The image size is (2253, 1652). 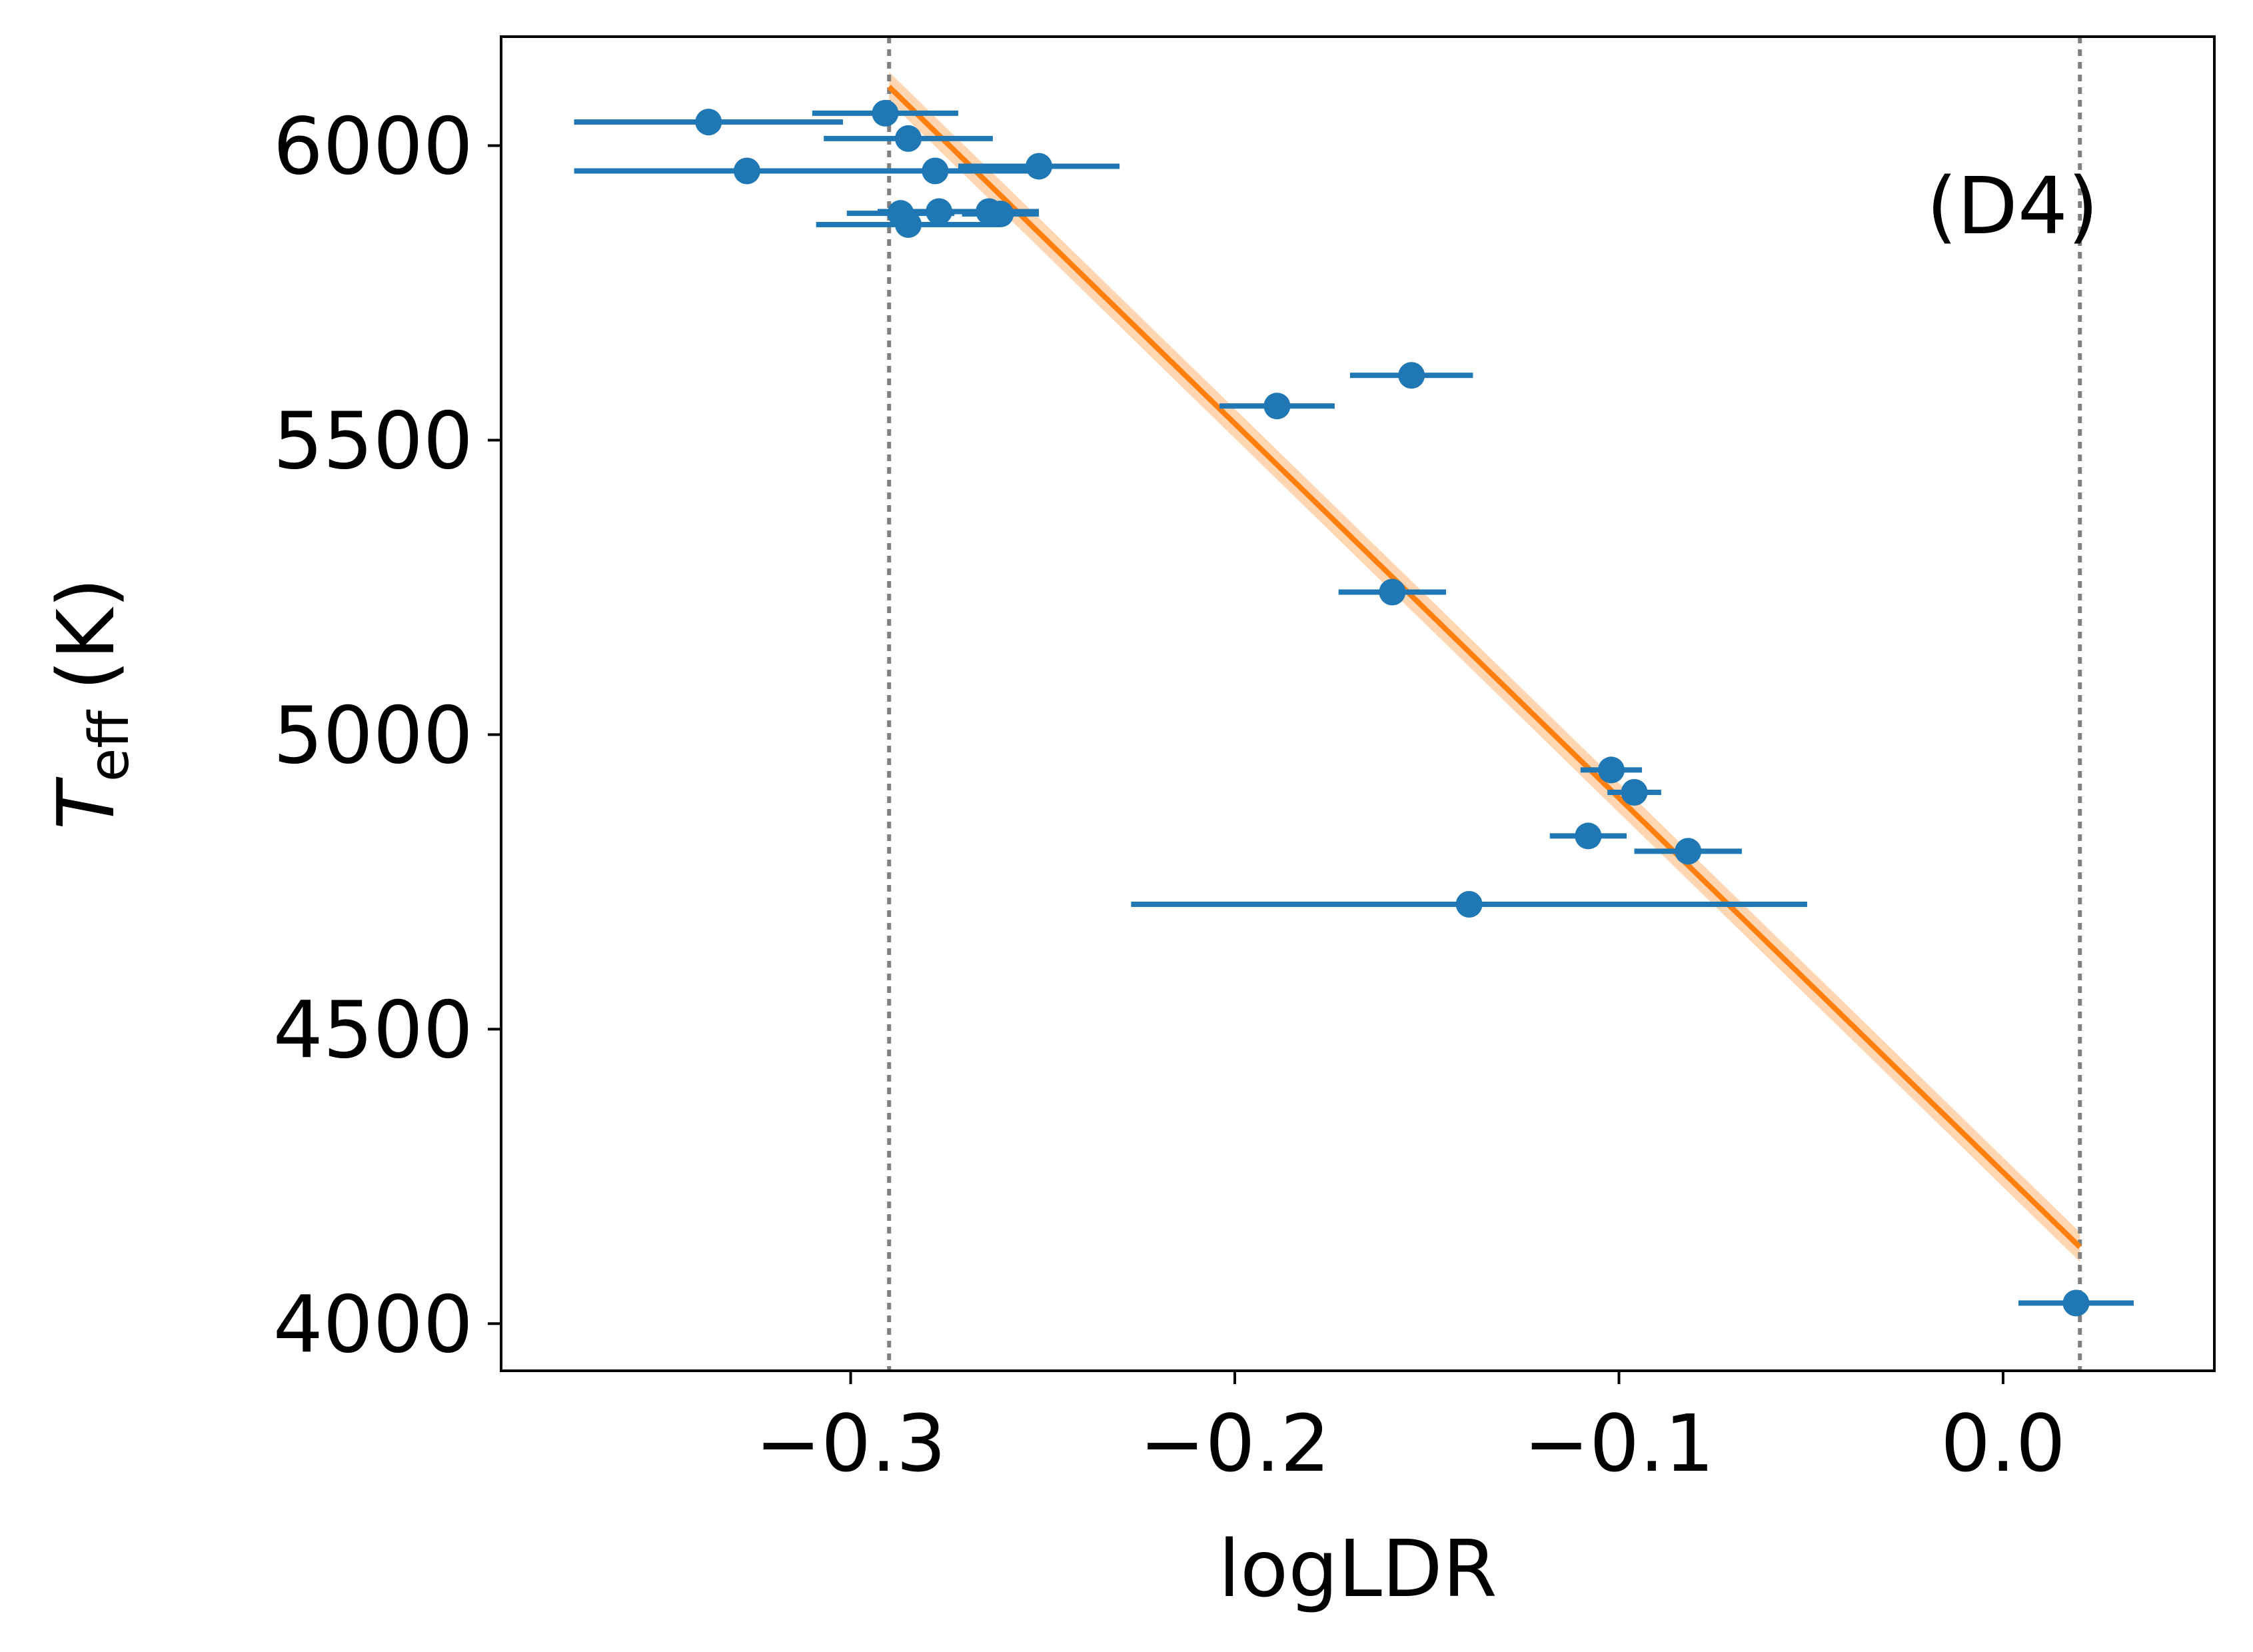 What do you see at coordinates (2003, 1443) in the screenshot?
I see `x-tick-label-3: 0.0` at bounding box center [2003, 1443].